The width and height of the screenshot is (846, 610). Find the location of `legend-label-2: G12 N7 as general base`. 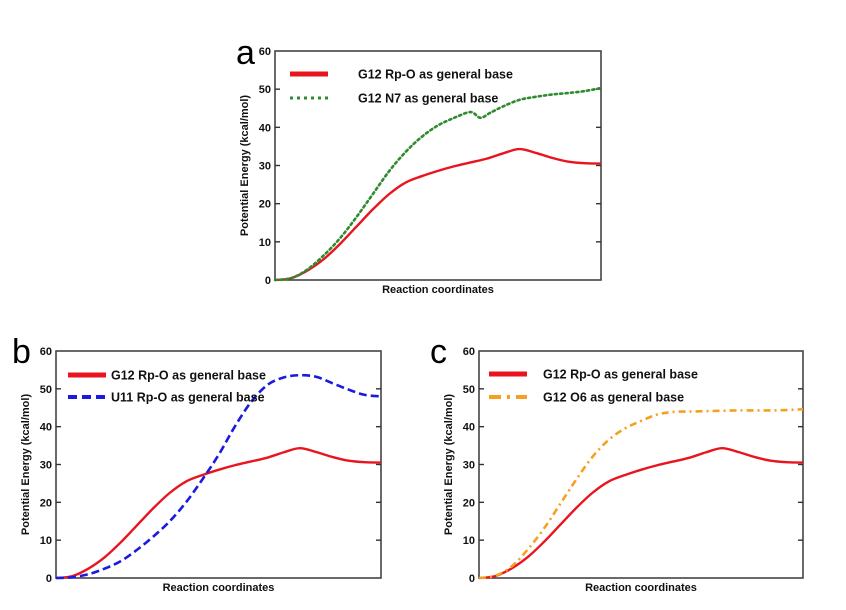

legend-label-2: G12 N7 as general base is located at coordinates (428, 99).